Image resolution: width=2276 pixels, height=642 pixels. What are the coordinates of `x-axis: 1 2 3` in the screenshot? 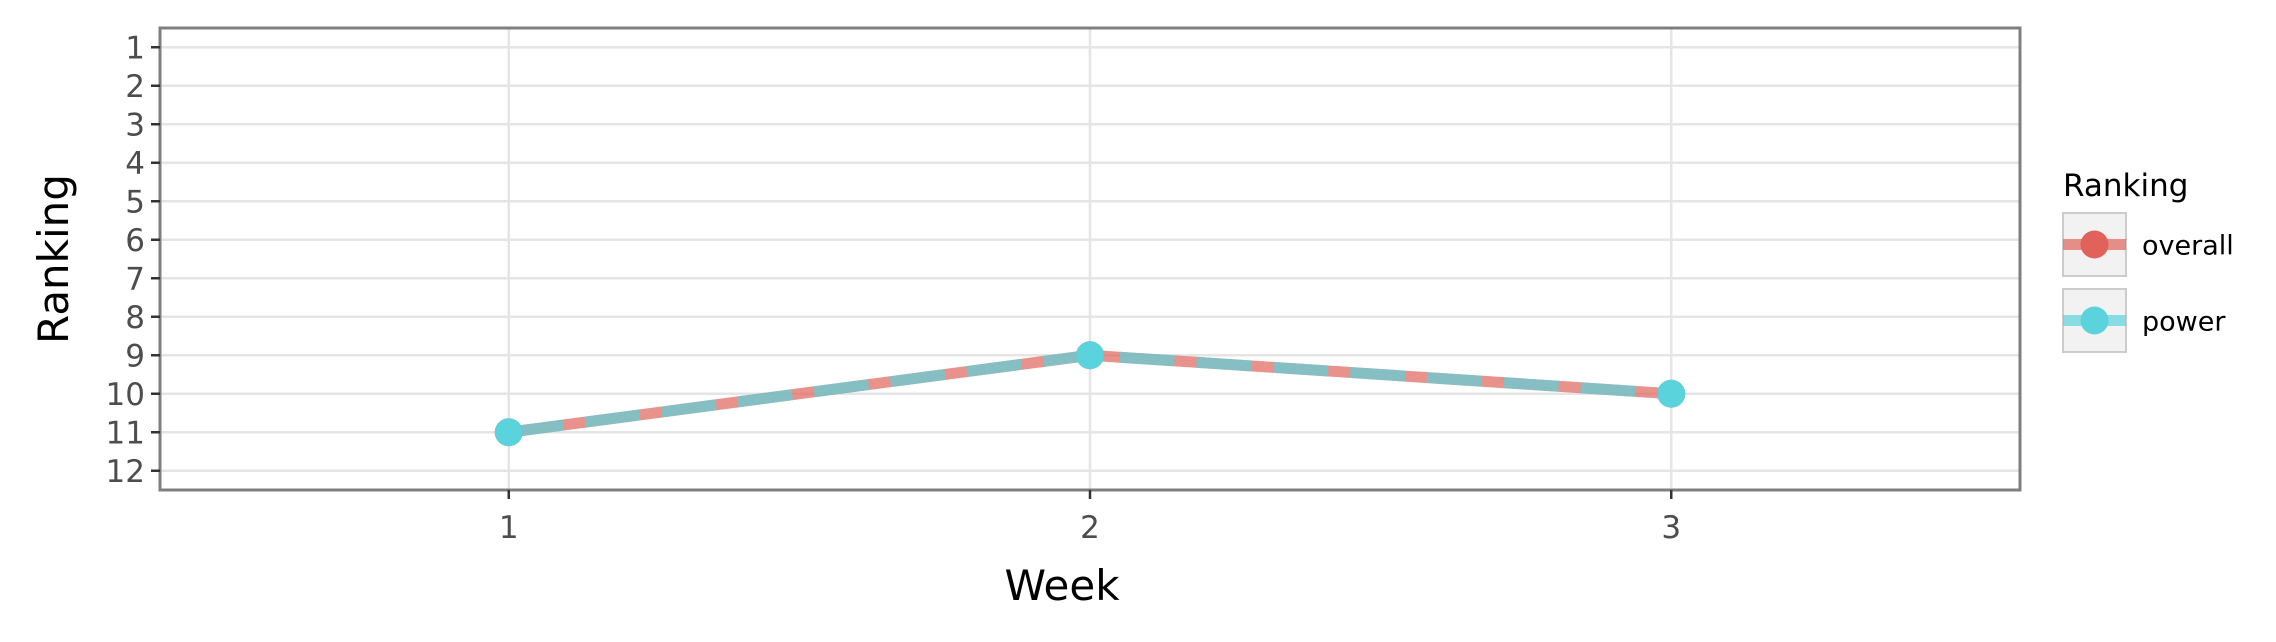 It's located at (1090, 518).